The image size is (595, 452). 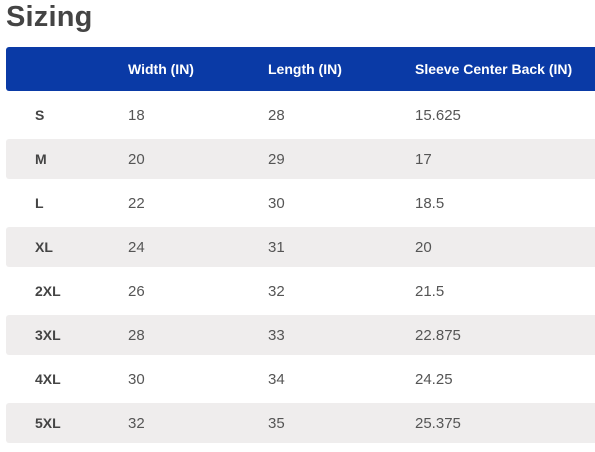 What do you see at coordinates (305, 69) in the screenshot?
I see `header-length: Length (IN)` at bounding box center [305, 69].